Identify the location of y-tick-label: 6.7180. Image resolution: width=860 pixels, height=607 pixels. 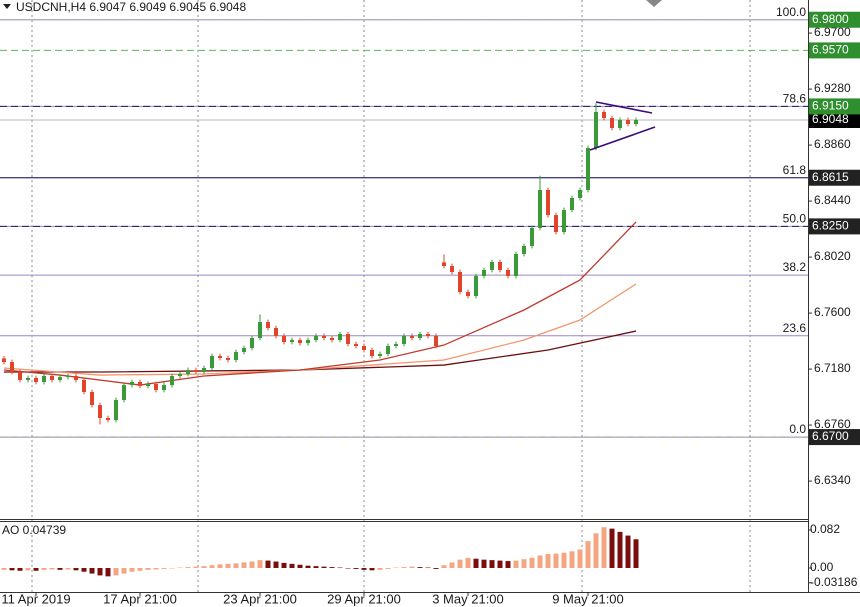
(832, 368).